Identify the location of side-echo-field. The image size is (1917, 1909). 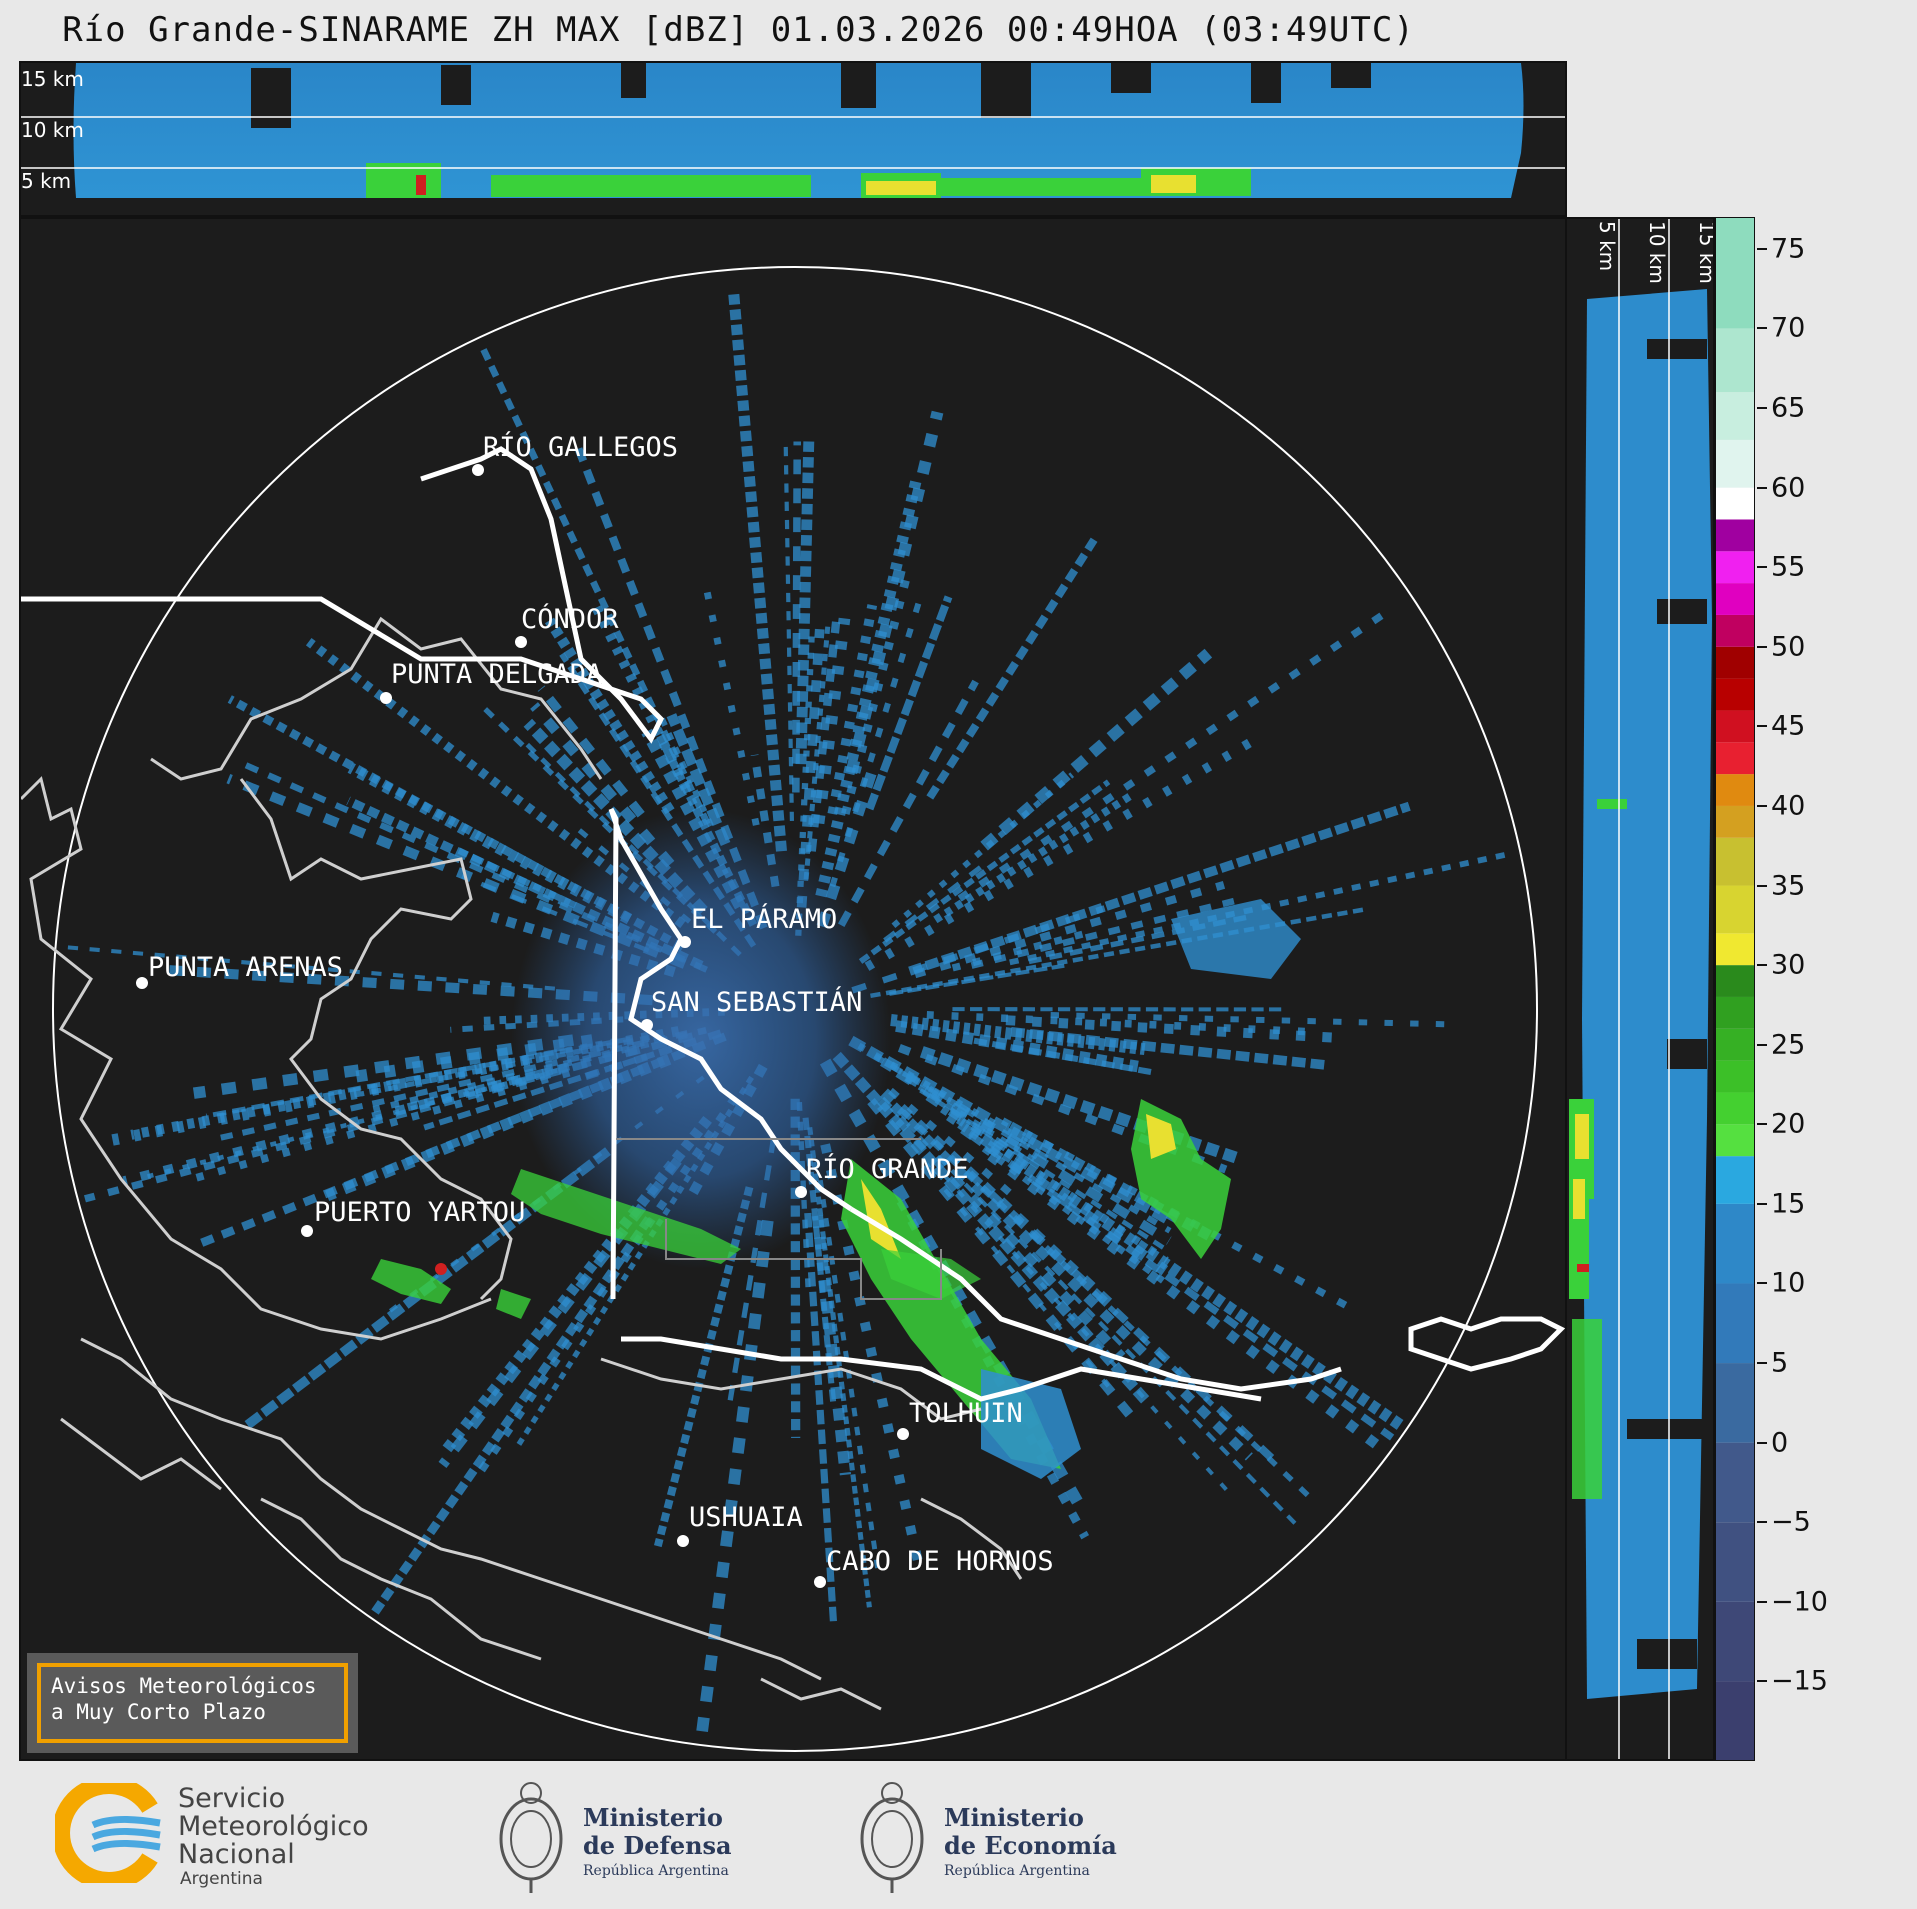
(1647, 994).